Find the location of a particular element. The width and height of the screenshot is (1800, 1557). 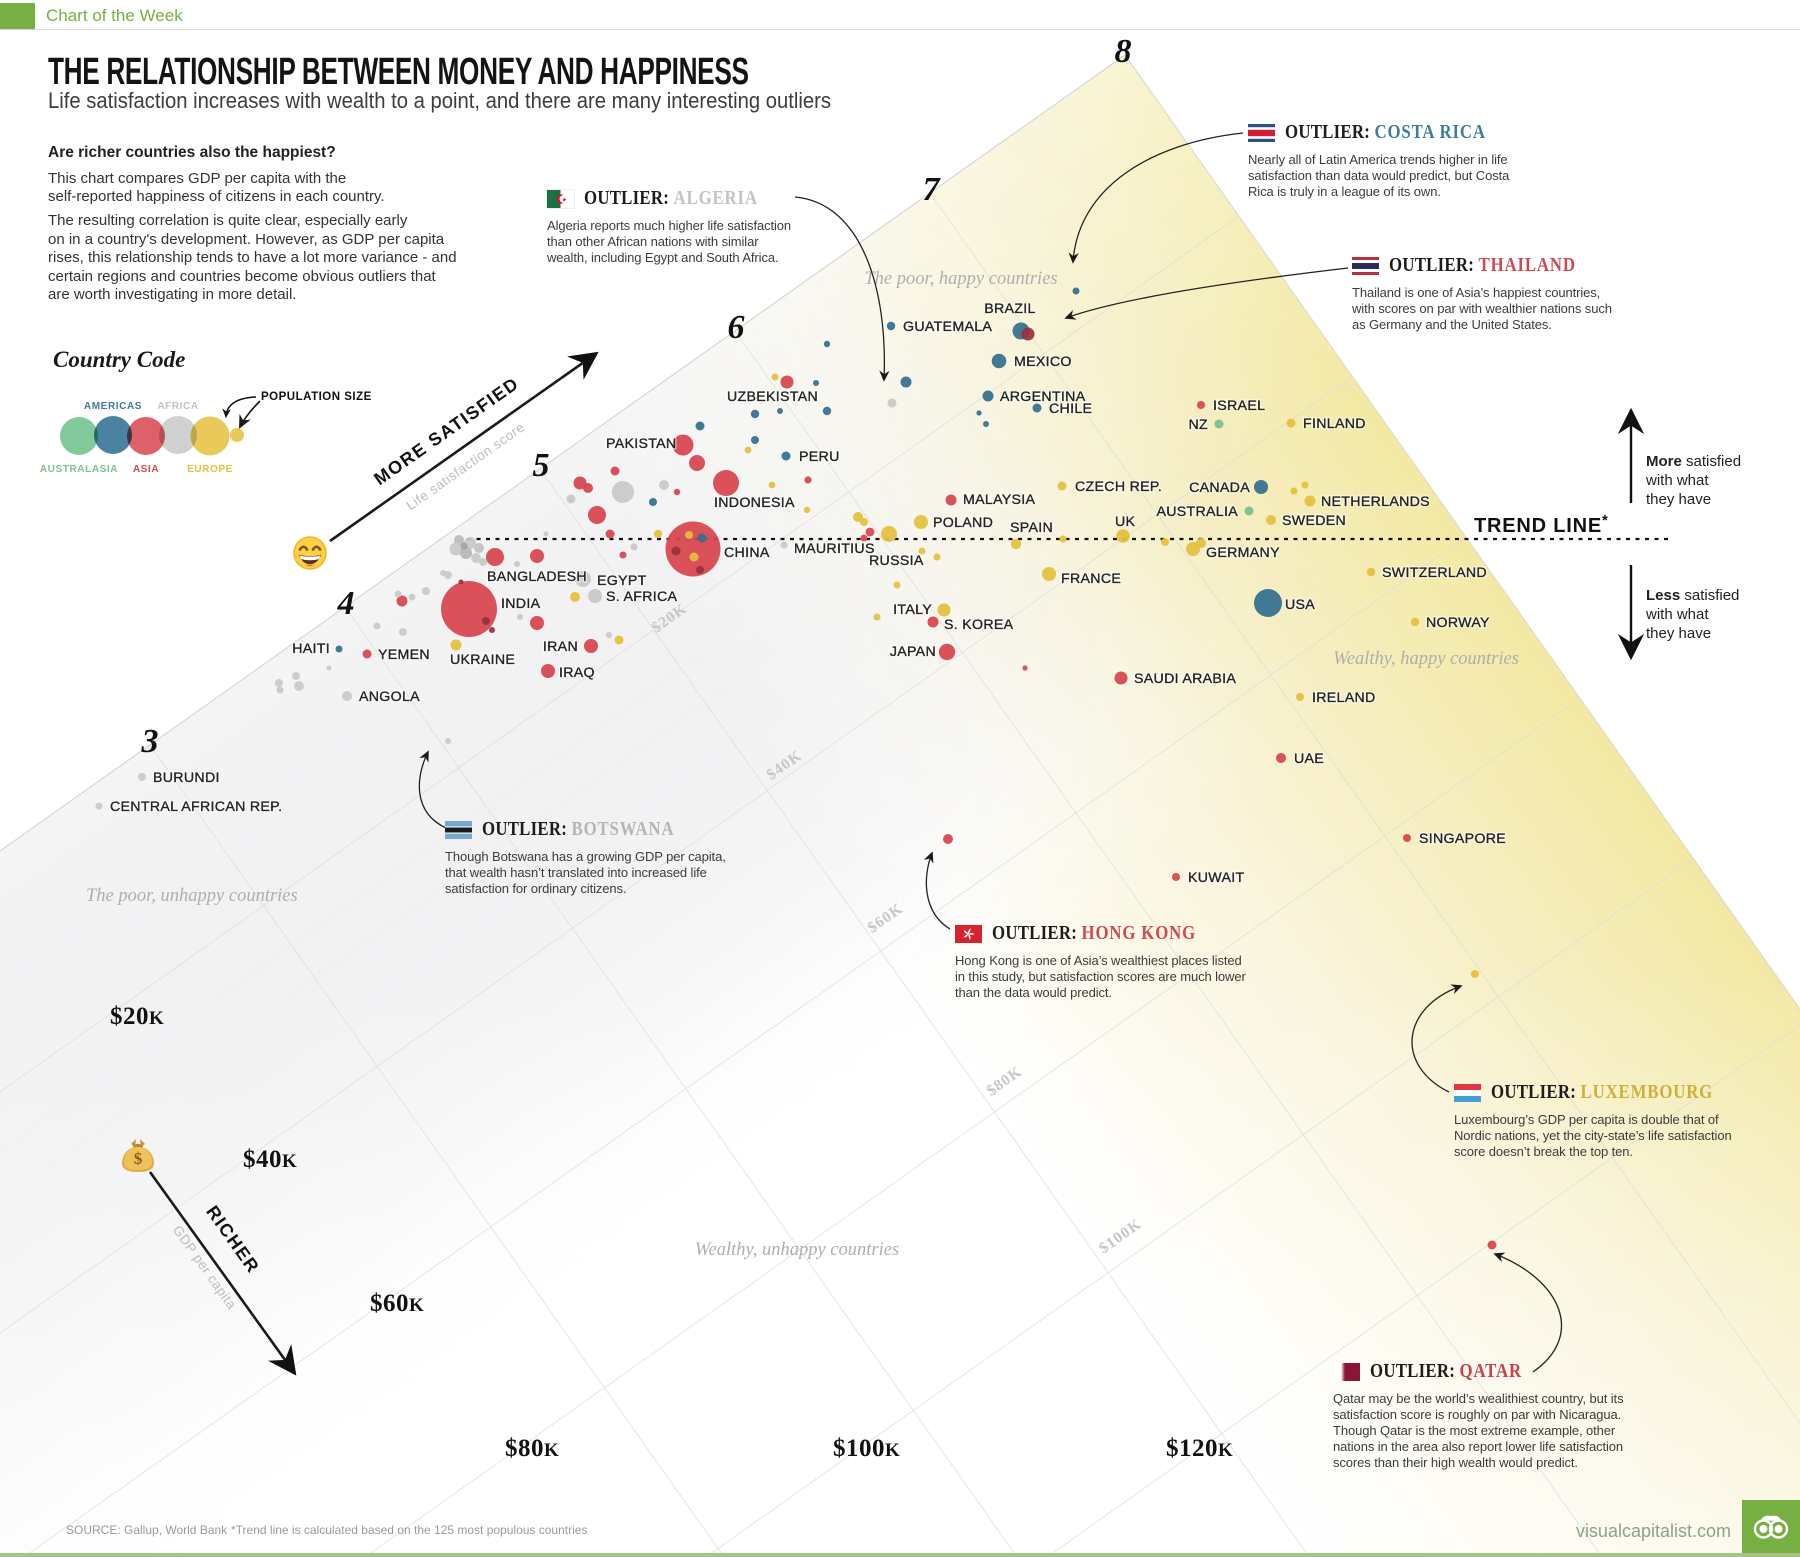

svg-text: 8 is located at coordinates (1123, 51).